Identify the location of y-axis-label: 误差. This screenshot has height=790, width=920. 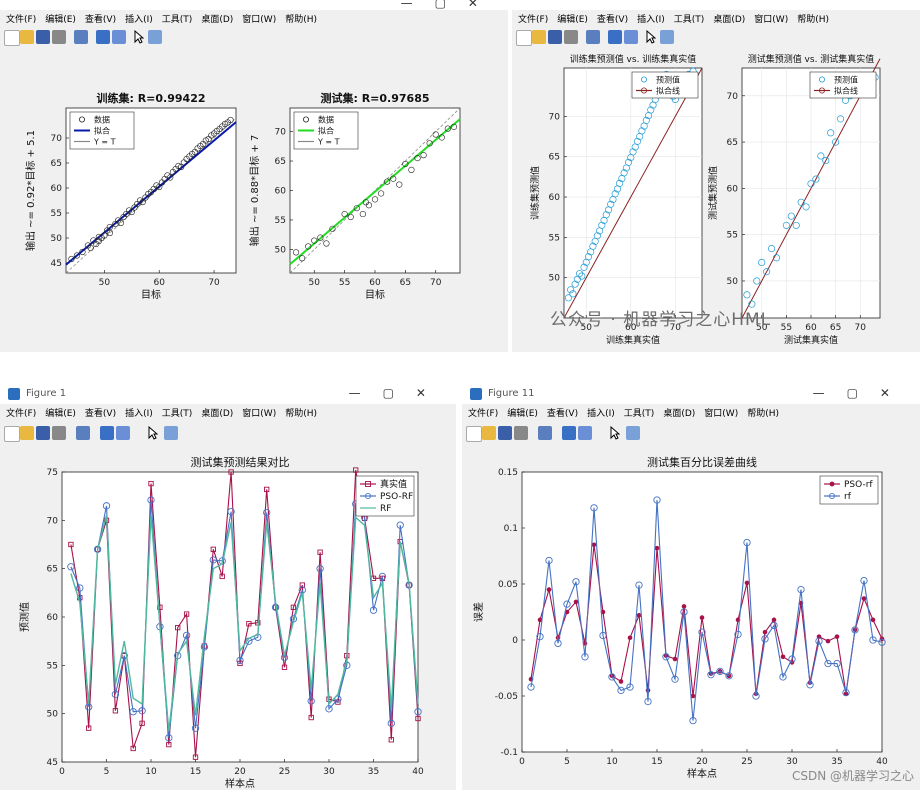
(478, 612).